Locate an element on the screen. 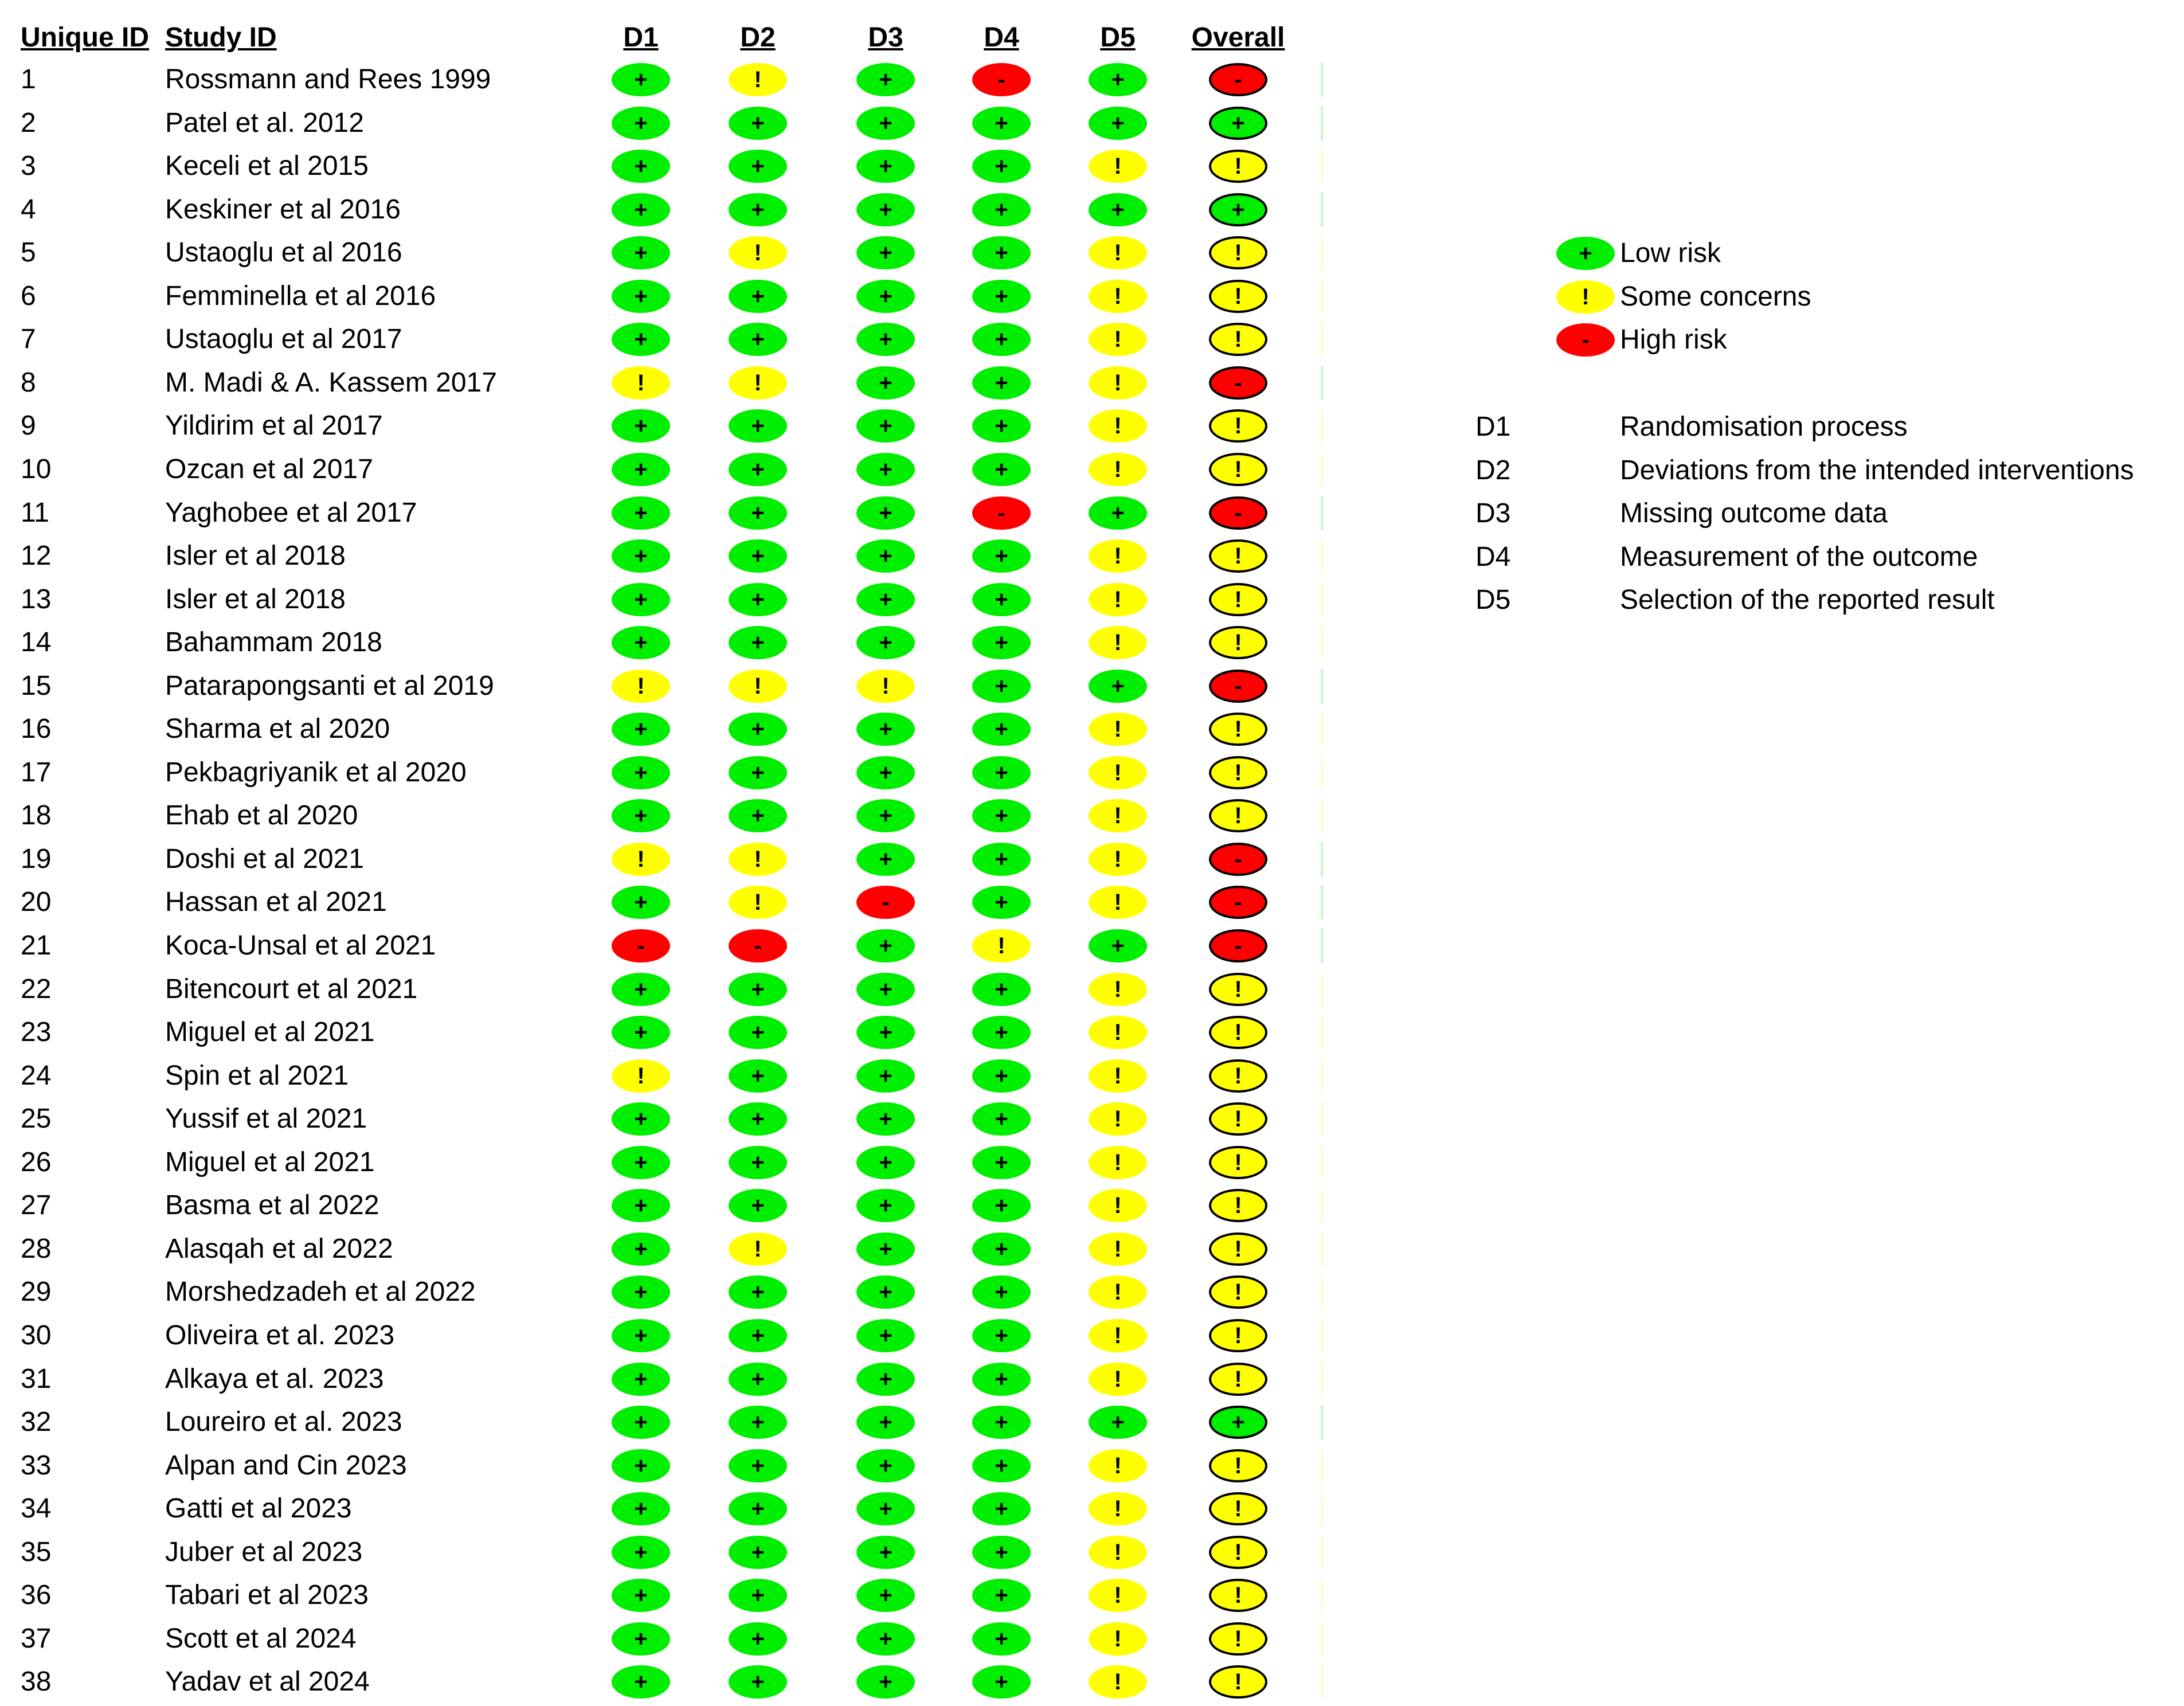 The height and width of the screenshot is (1706, 2184). domain-header-d1: D1 is located at coordinates (641, 37).